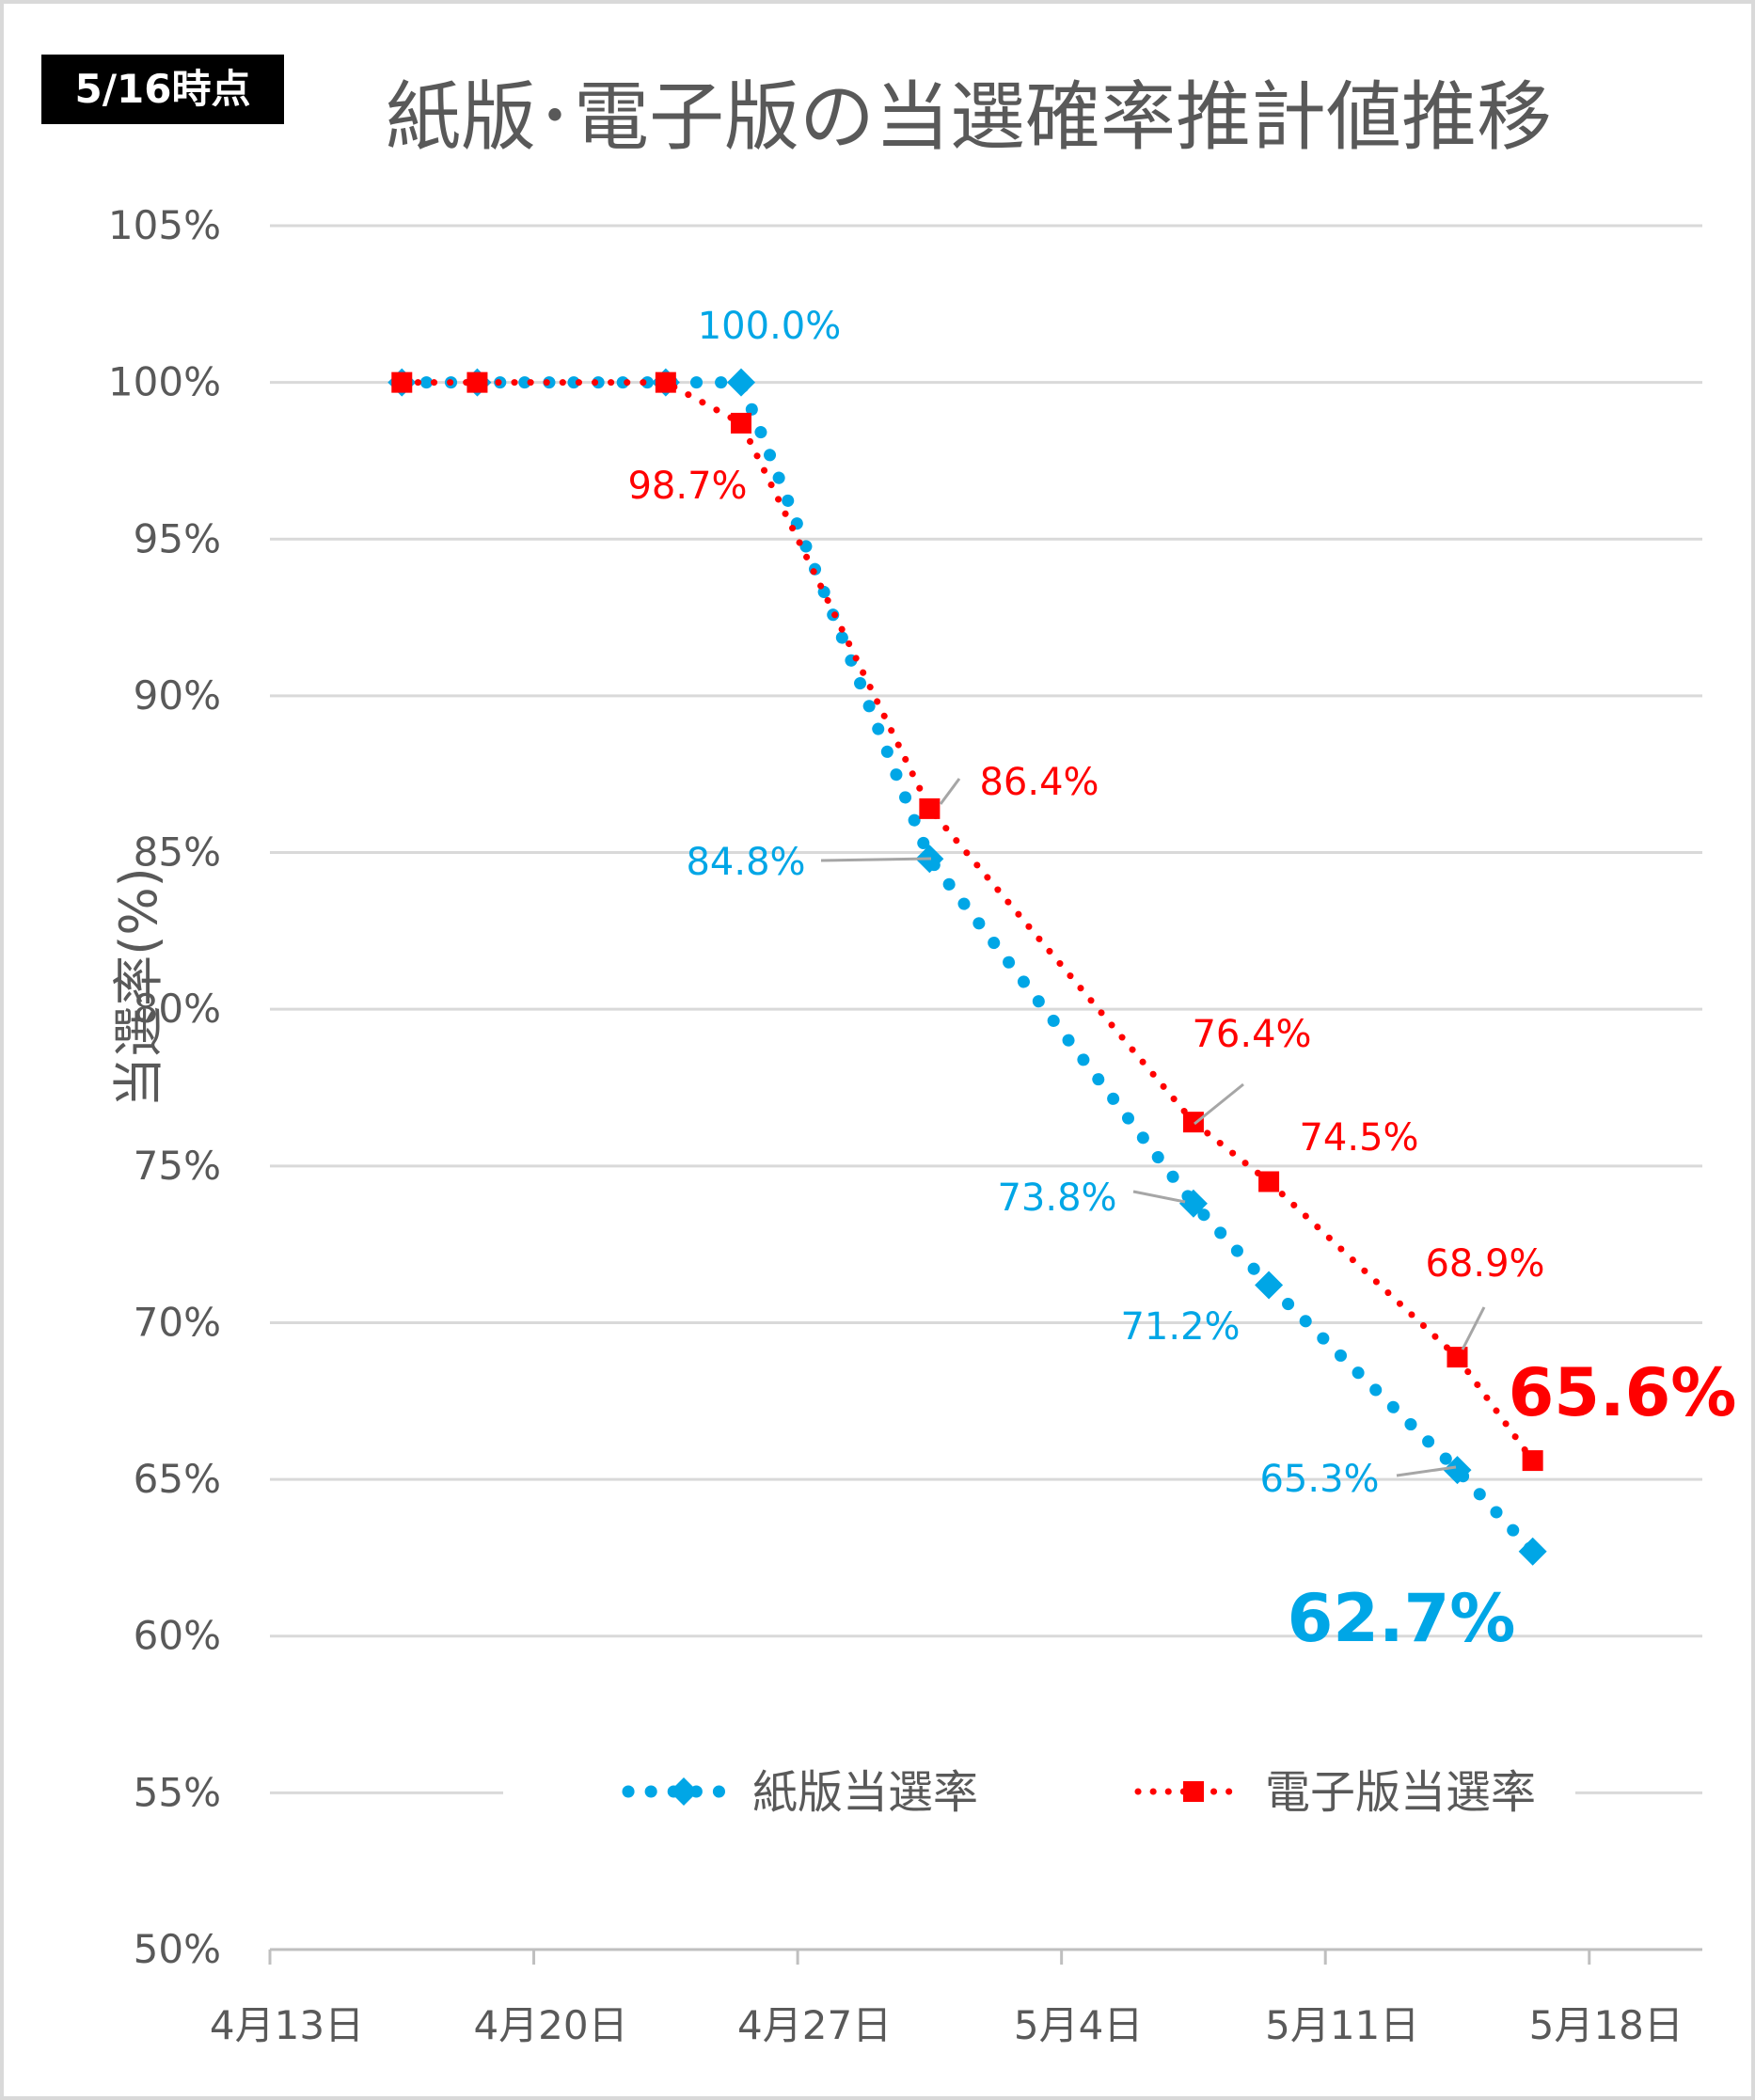  What do you see at coordinates (550, 2025) in the screenshot?
I see `x-tick-label: 4月20日` at bounding box center [550, 2025].